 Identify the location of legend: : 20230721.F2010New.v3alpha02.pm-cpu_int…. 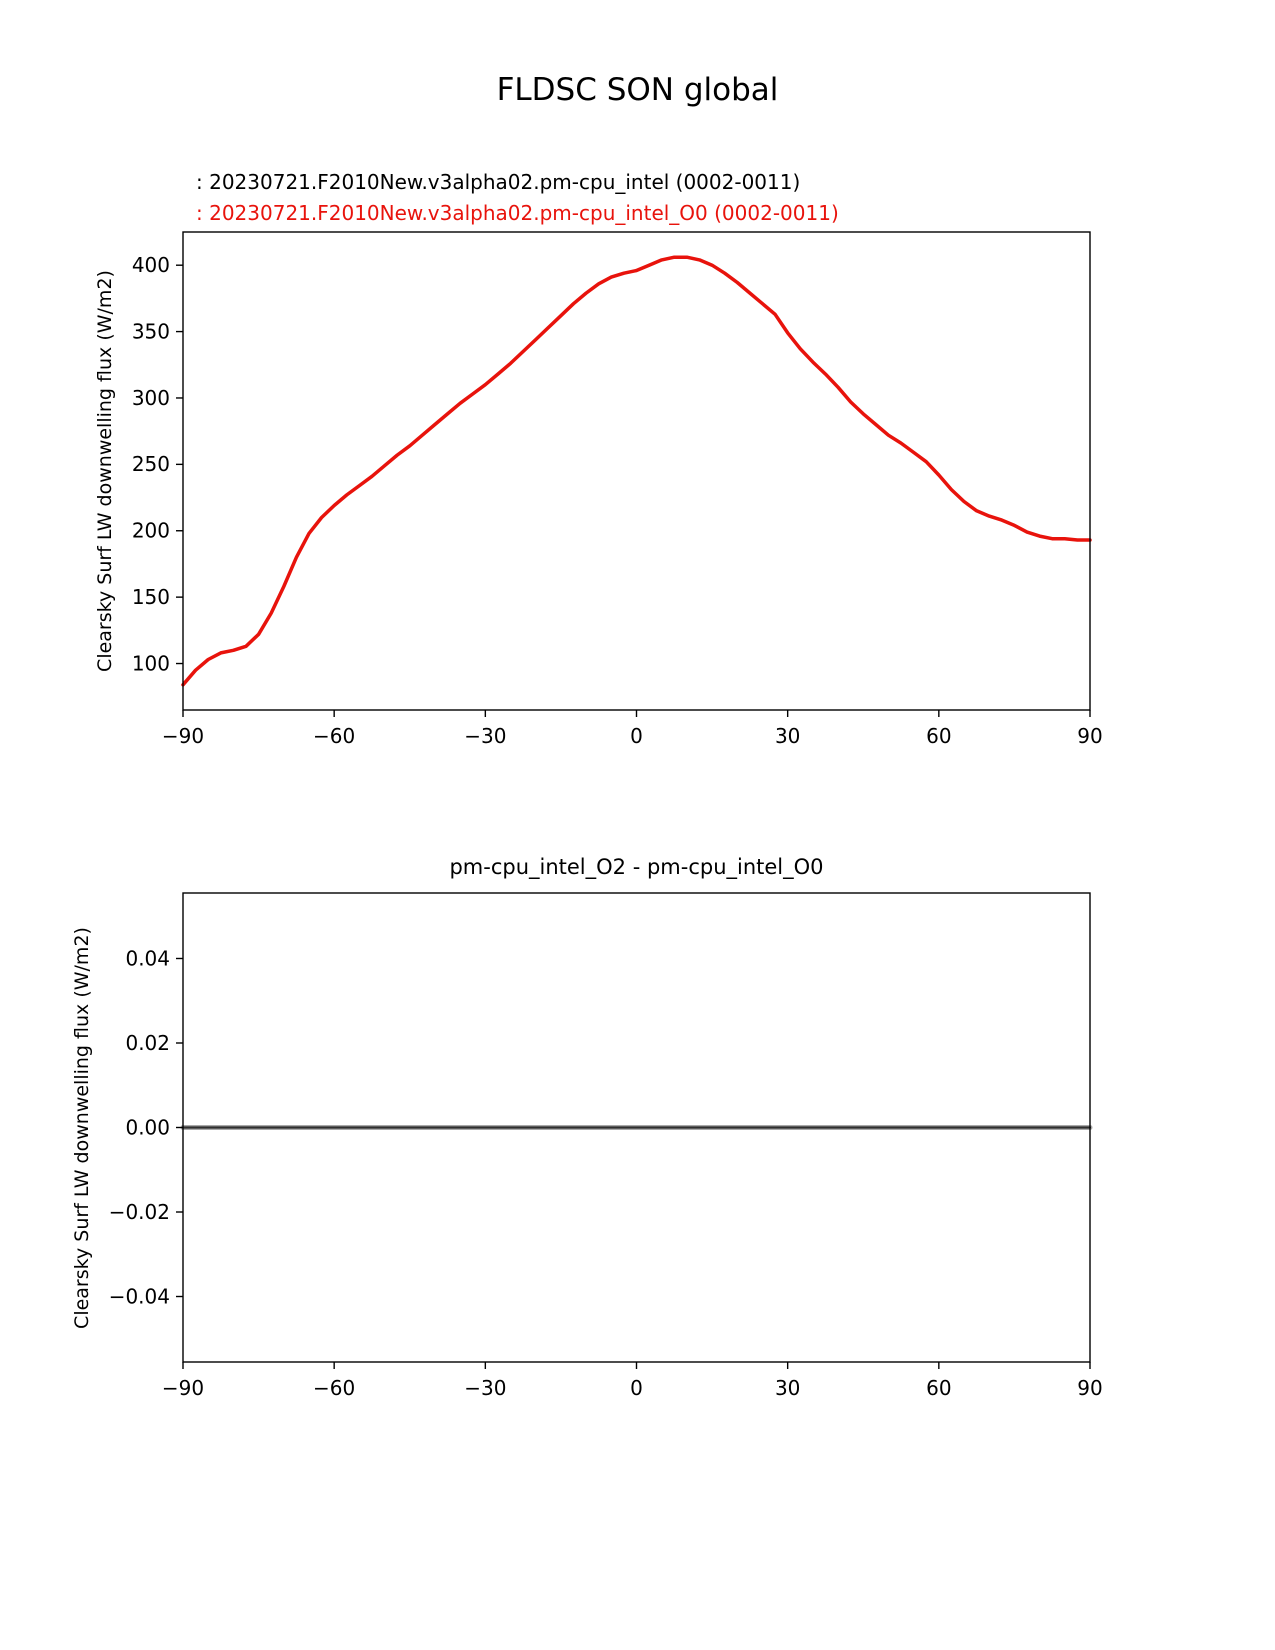
(517, 198).